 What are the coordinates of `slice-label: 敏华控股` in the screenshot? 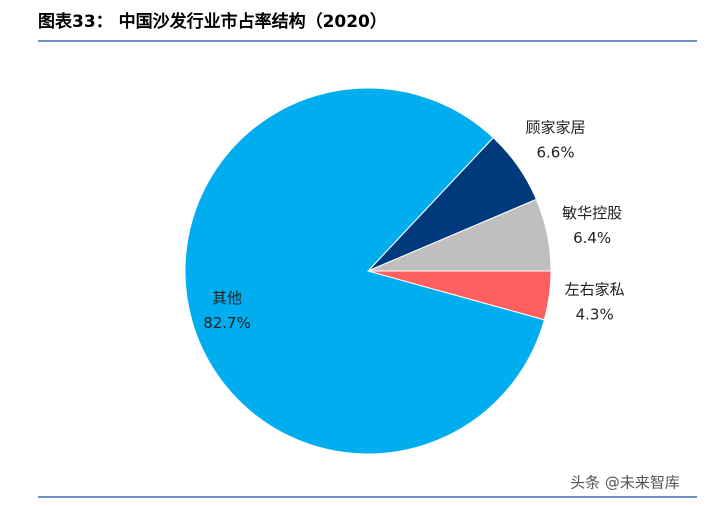 It's located at (592, 213).